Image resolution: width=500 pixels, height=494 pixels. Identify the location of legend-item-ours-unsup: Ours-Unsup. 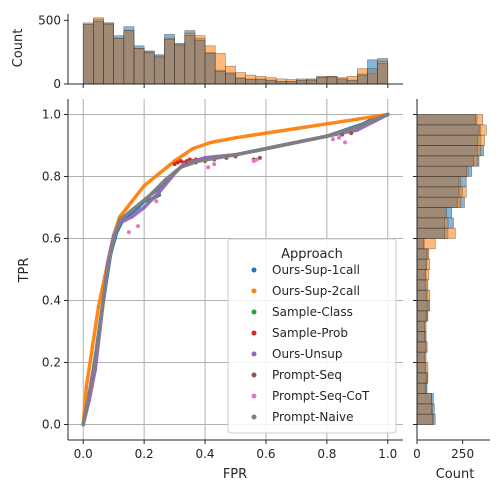
(296, 354).